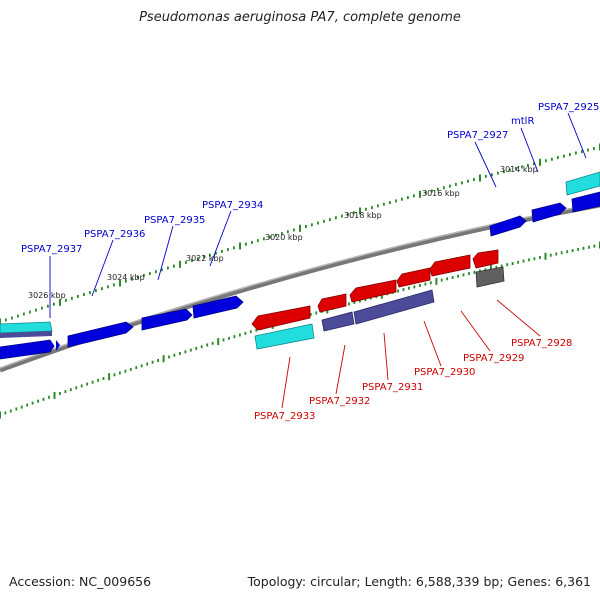 This screenshot has width=600, height=600. I want to click on gene-label: PSPA7_2927, so click(477, 135).